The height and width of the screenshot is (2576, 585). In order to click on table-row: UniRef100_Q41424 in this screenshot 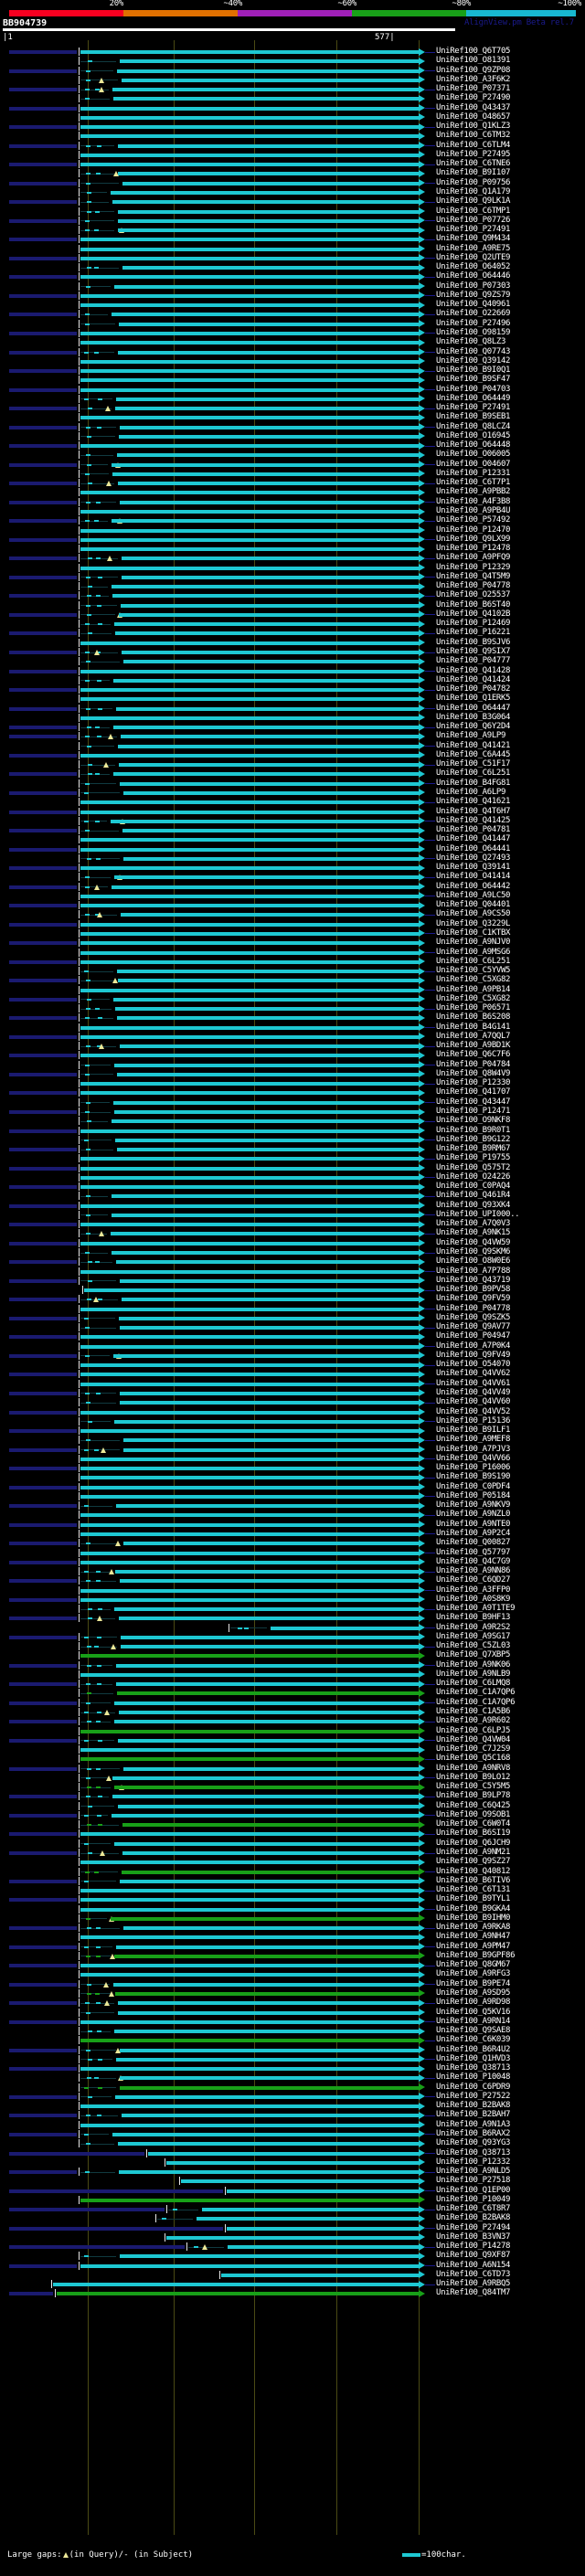, I will do `click(293, 680)`.